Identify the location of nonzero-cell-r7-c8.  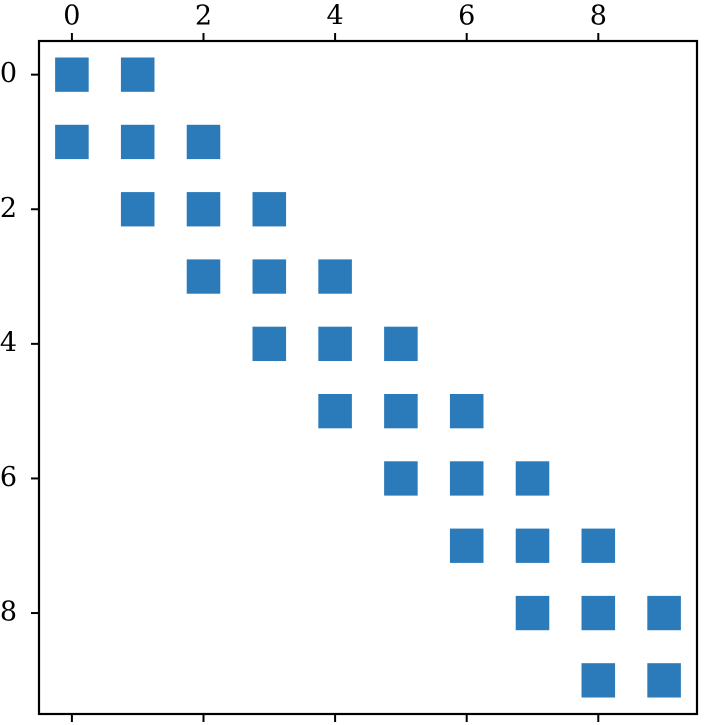
(598, 545).